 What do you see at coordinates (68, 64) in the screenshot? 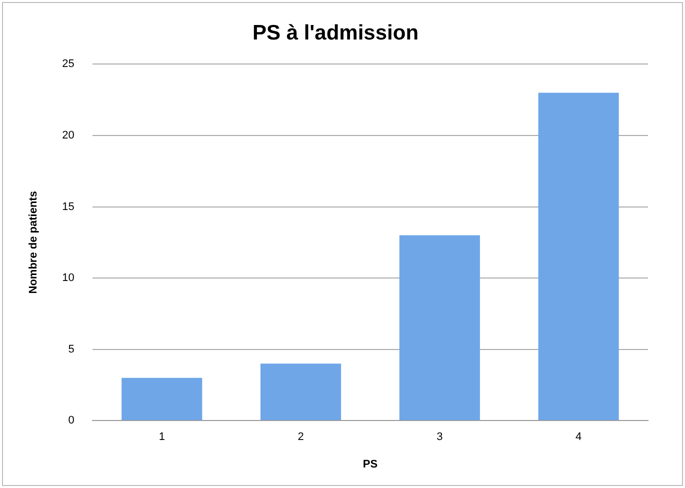
I see `y-tick-label: 25` at bounding box center [68, 64].